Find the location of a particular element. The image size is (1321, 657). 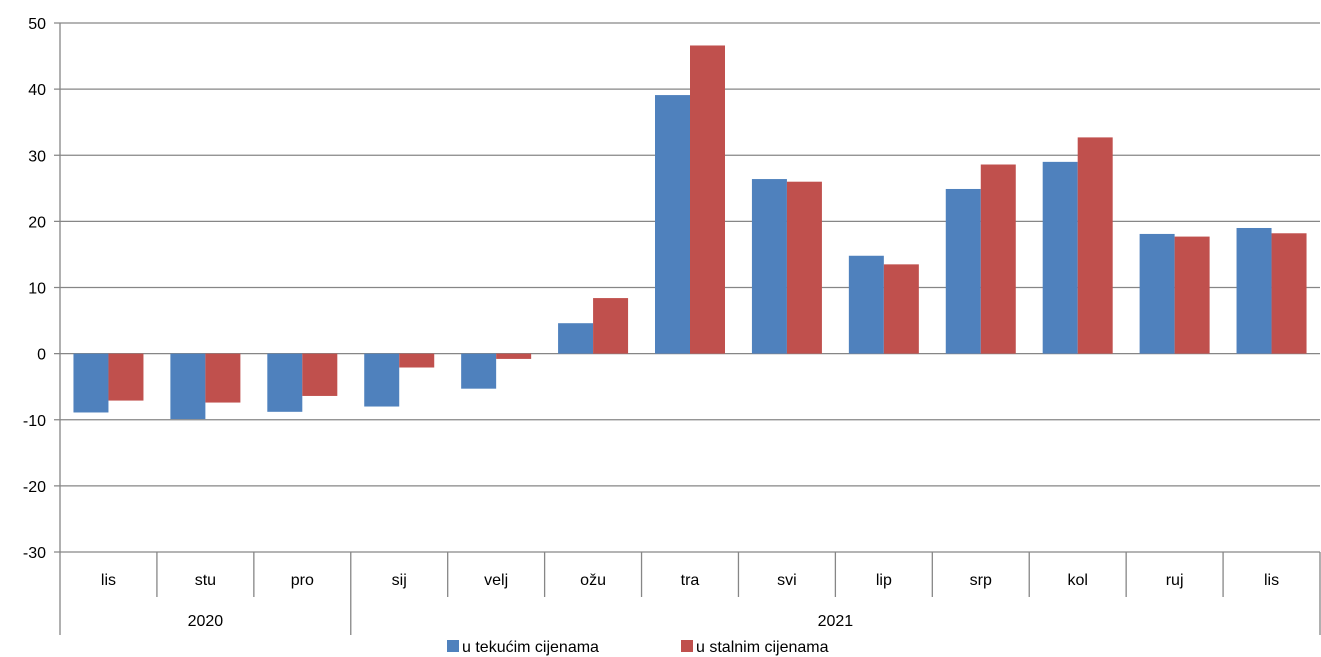

y-tick-label: 40 is located at coordinates (37, 90).